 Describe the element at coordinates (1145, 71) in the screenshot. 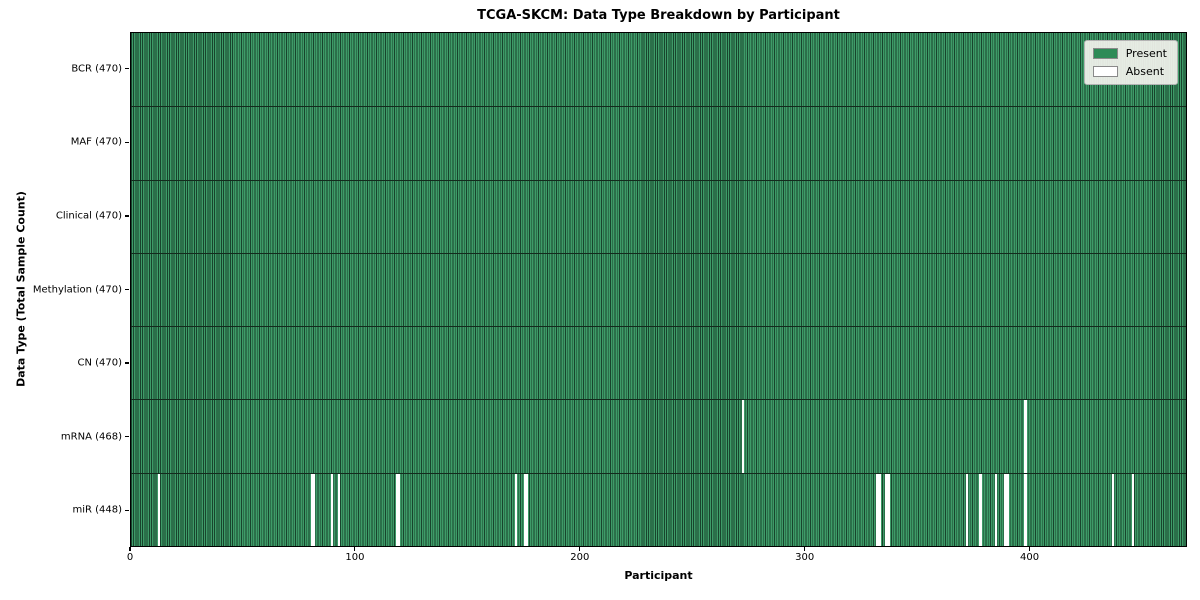

I see `legend-label-absent: Absent` at that location.